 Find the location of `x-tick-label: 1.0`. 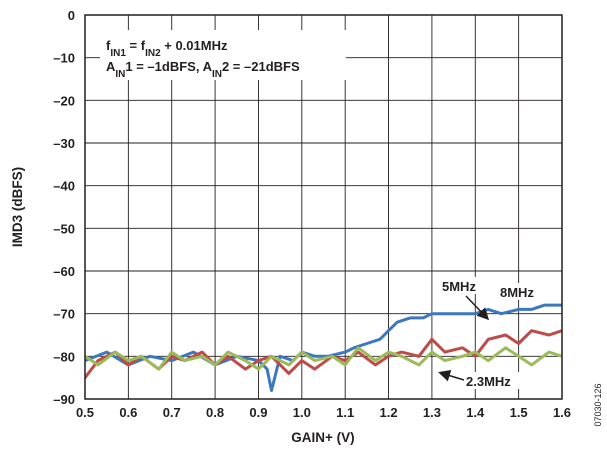

x-tick-label: 1.0 is located at coordinates (302, 412).